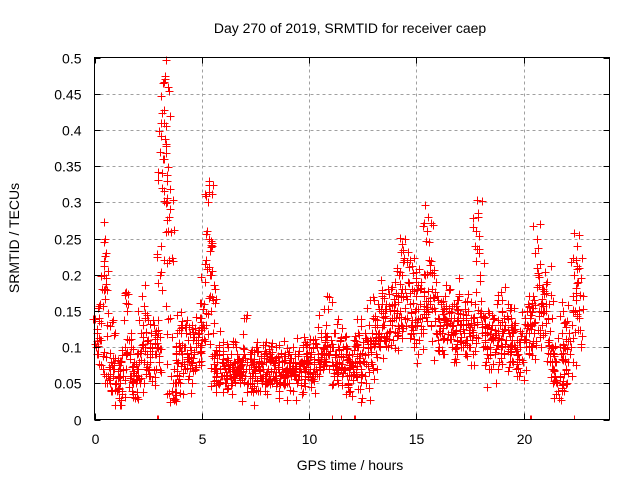 This screenshot has height=480, width=640. Describe the element at coordinates (350, 465) in the screenshot. I see `x-axis-label: GPS time / hours` at that location.